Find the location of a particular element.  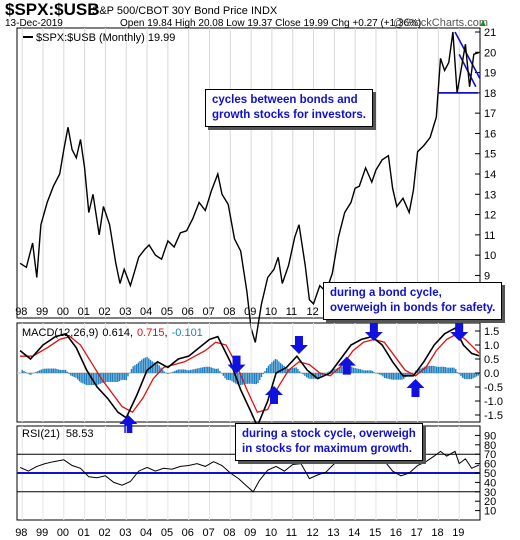

rsi-xtick-label: 08 is located at coordinates (229, 533).